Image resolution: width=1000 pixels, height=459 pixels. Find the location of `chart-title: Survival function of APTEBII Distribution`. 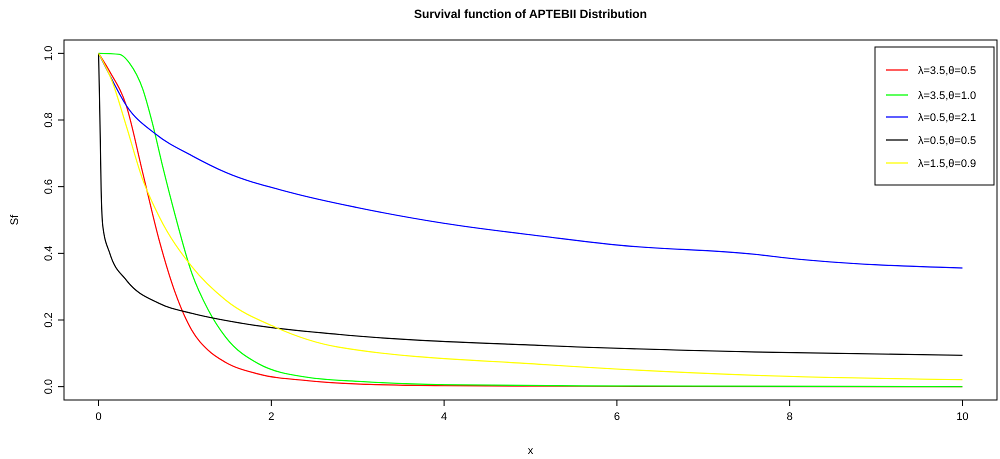

chart-title: Survival function of APTEBII Distribution is located at coordinates (530, 14).